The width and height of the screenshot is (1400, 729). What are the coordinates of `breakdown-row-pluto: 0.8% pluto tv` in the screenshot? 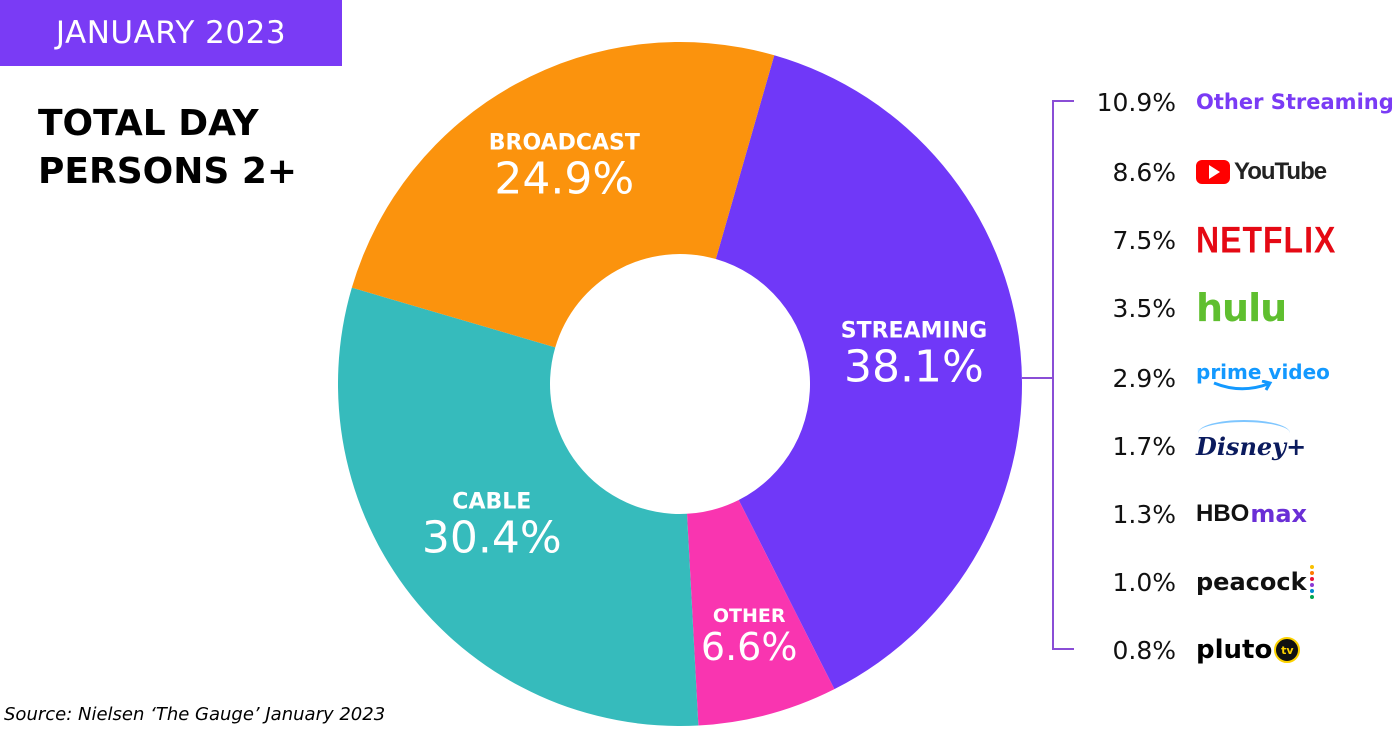 It's located at (1240, 650).